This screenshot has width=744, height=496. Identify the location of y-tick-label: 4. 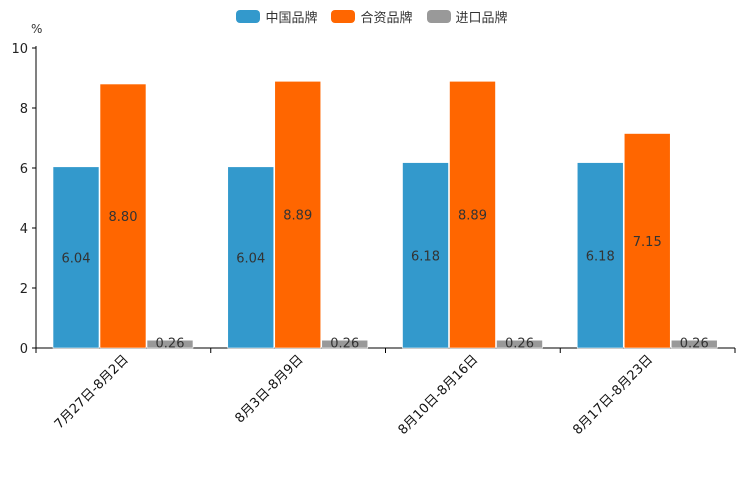
(24, 229).